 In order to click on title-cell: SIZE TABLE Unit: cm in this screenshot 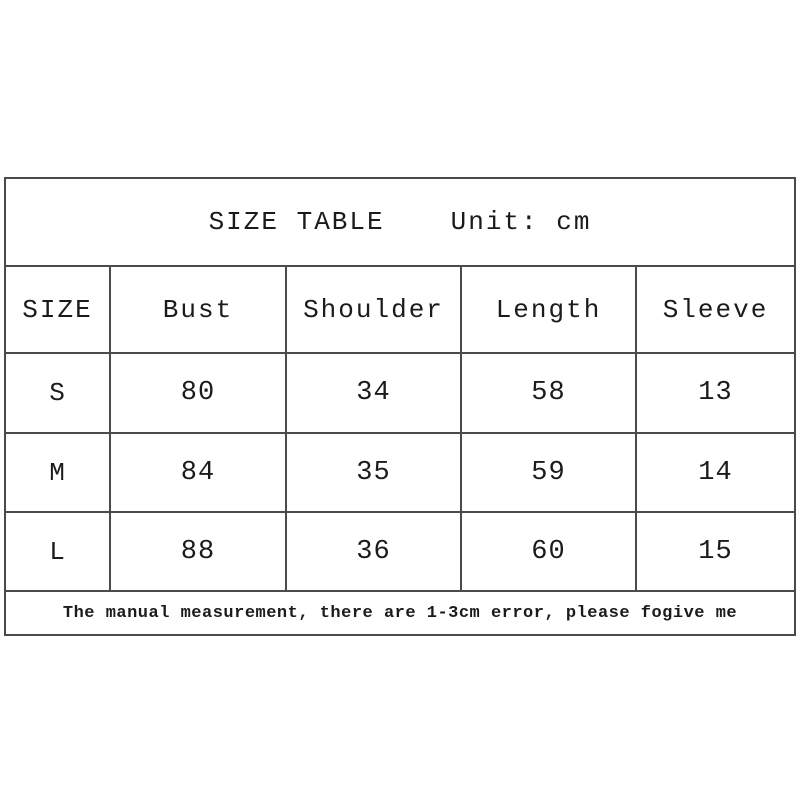, I will do `click(400, 222)`.